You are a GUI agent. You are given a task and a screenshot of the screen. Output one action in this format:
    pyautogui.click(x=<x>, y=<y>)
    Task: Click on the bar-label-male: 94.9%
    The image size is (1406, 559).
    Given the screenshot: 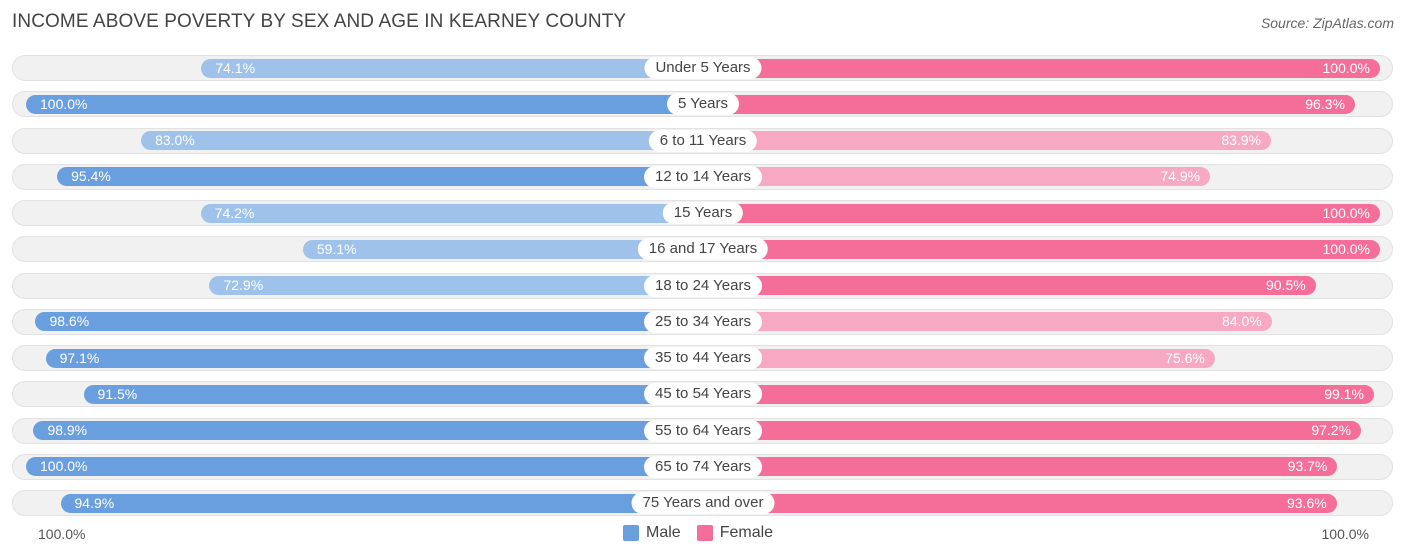 What is the action you would take?
    pyautogui.click(x=94, y=502)
    